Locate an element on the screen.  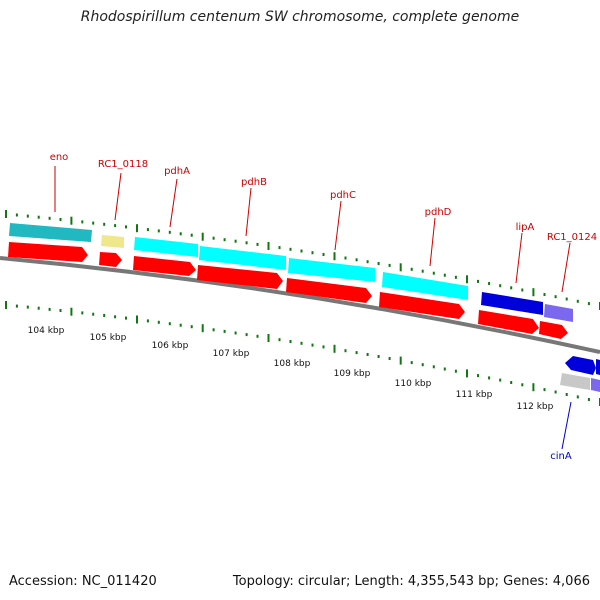
kbp-label: 109 kbp is located at coordinates (352, 374).